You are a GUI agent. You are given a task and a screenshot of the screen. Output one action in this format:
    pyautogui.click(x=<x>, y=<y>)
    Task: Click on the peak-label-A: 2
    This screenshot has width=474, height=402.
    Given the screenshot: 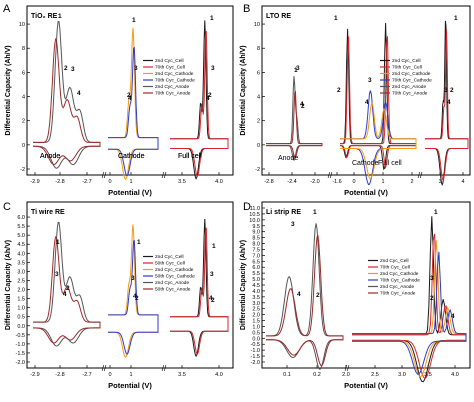 What is the action you would take?
    pyautogui.click(x=210, y=95)
    